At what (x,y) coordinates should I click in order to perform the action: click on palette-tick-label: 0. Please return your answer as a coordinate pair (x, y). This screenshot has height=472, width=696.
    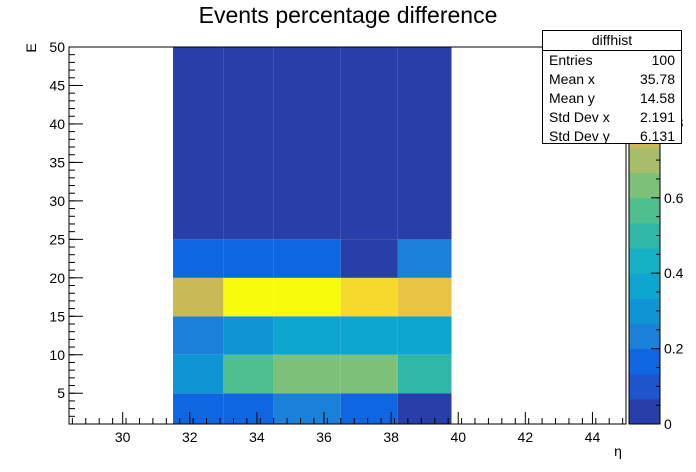
    Looking at the image, I should click on (668, 424).